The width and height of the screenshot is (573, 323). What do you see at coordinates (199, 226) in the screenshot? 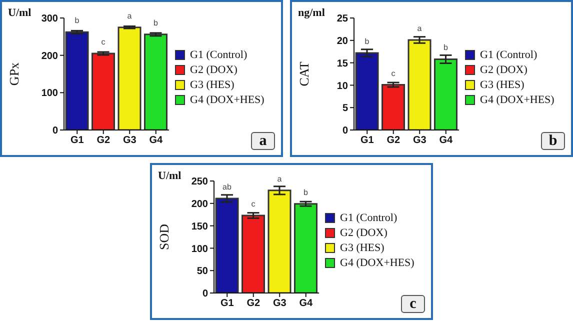
I see `y-tick-label: 150` at bounding box center [199, 226].